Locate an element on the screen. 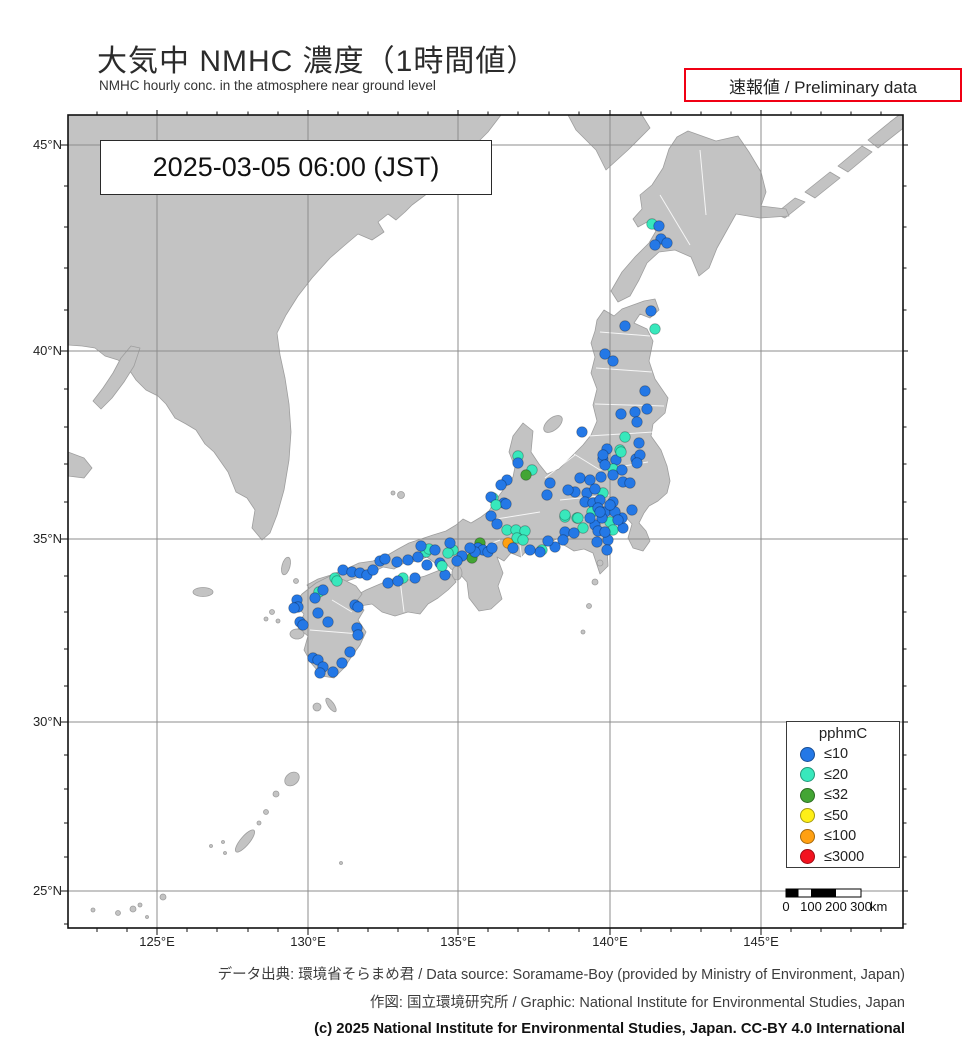 This screenshot has width=980, height=1060. lon-axis-label: 125°E is located at coordinates (157, 941).